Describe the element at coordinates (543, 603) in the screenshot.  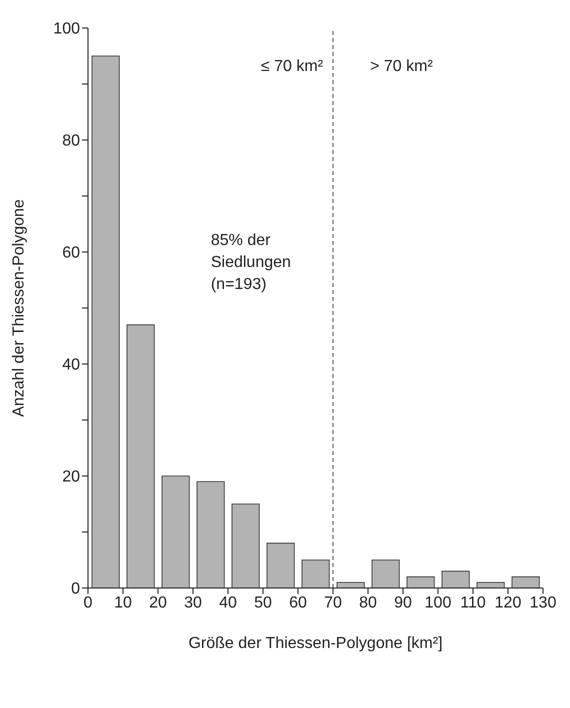
I see `x-tick-label: 130` at that location.